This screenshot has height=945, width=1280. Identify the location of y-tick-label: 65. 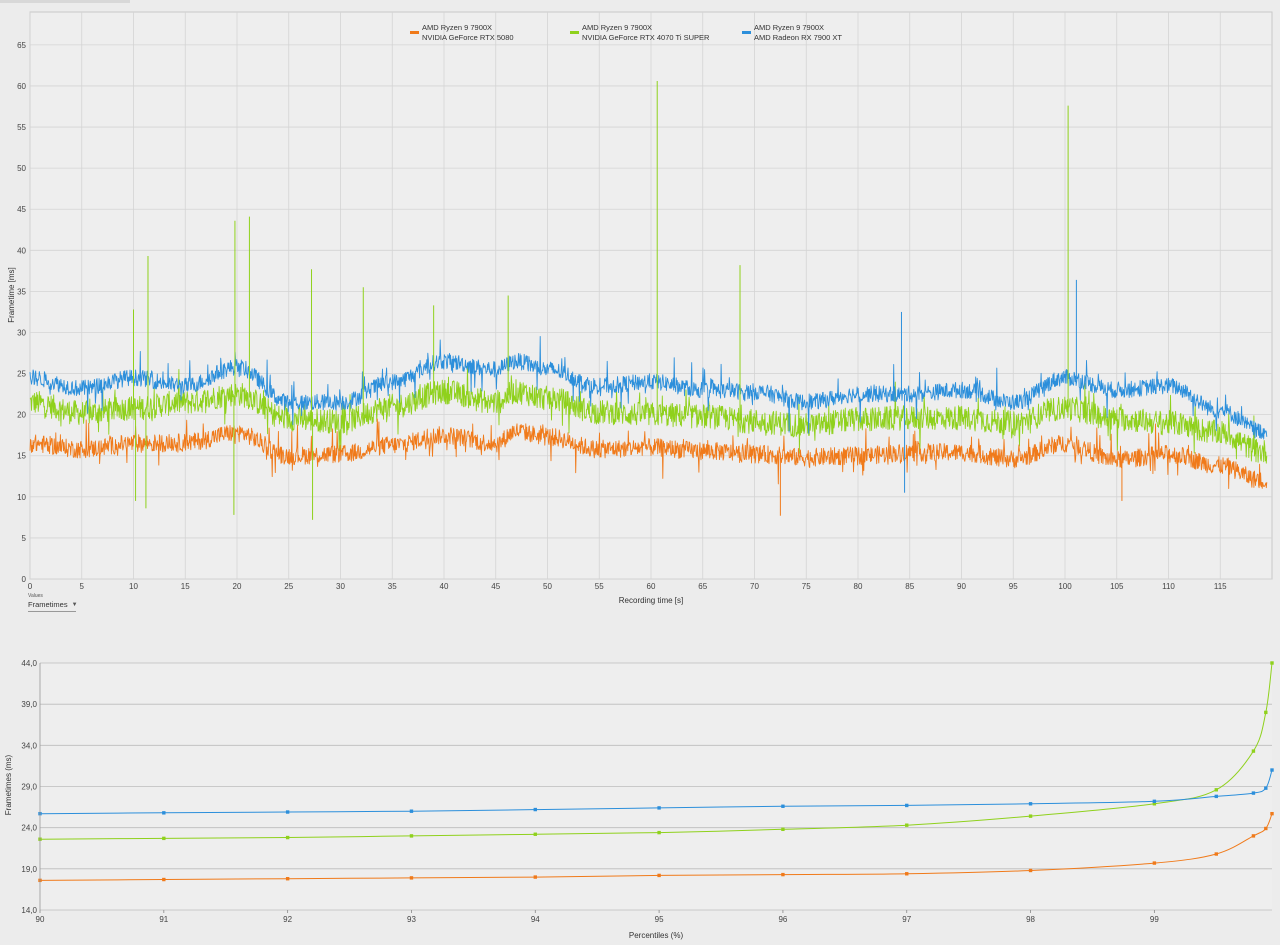
(21, 45).